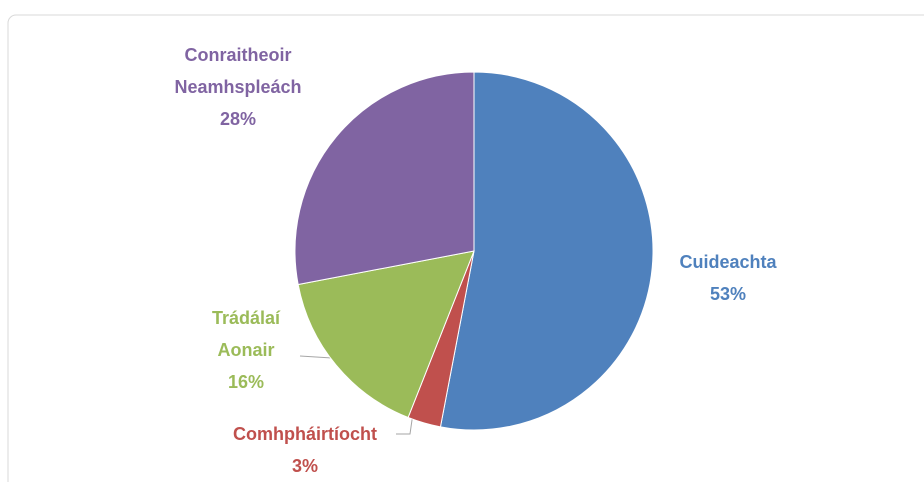 The width and height of the screenshot is (924, 482). I want to click on value-label: 16%, so click(246, 382).